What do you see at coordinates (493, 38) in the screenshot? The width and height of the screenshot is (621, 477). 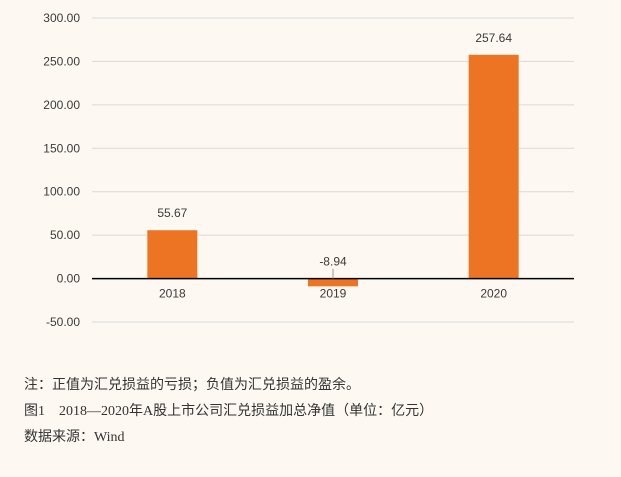 I see `data-label-2020: 257.64` at bounding box center [493, 38].